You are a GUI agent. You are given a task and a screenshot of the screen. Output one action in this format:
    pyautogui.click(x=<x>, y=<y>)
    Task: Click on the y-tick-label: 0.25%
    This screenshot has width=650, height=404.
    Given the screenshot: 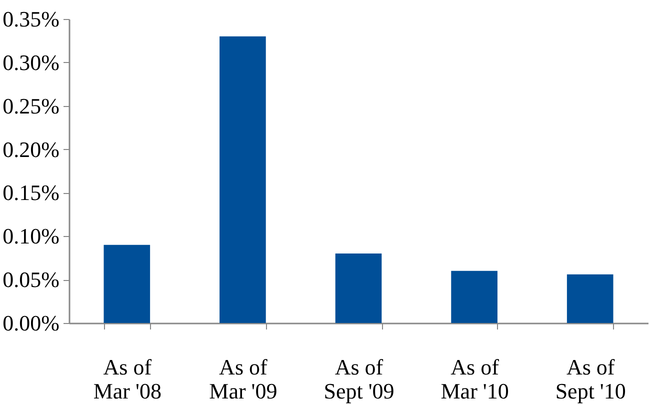 What is the action you would take?
    pyautogui.click(x=31, y=105)
    